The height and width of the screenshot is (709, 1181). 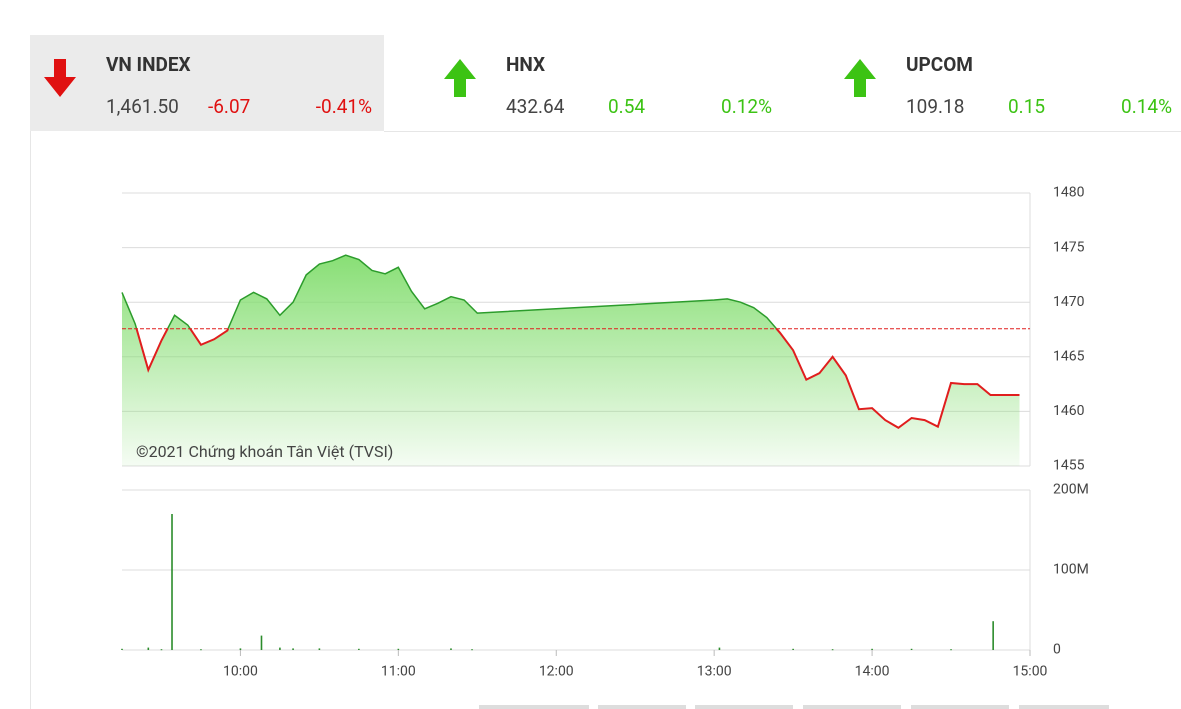 I want to click on index-change: 0.54, so click(x=627, y=106).